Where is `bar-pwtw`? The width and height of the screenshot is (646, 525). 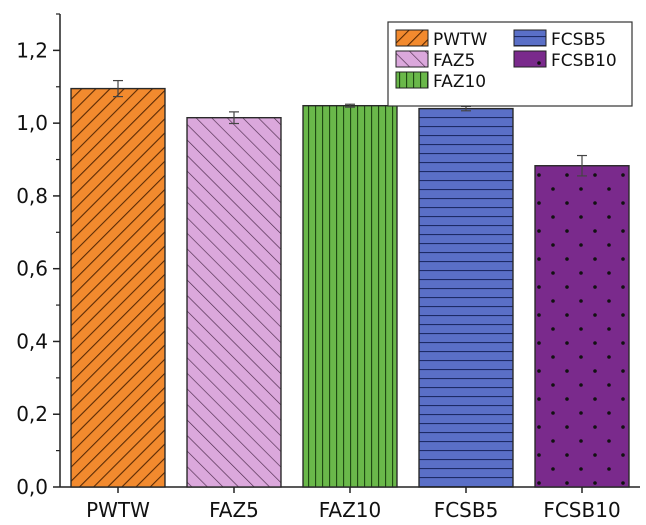 bar-pwtw is located at coordinates (118, 287).